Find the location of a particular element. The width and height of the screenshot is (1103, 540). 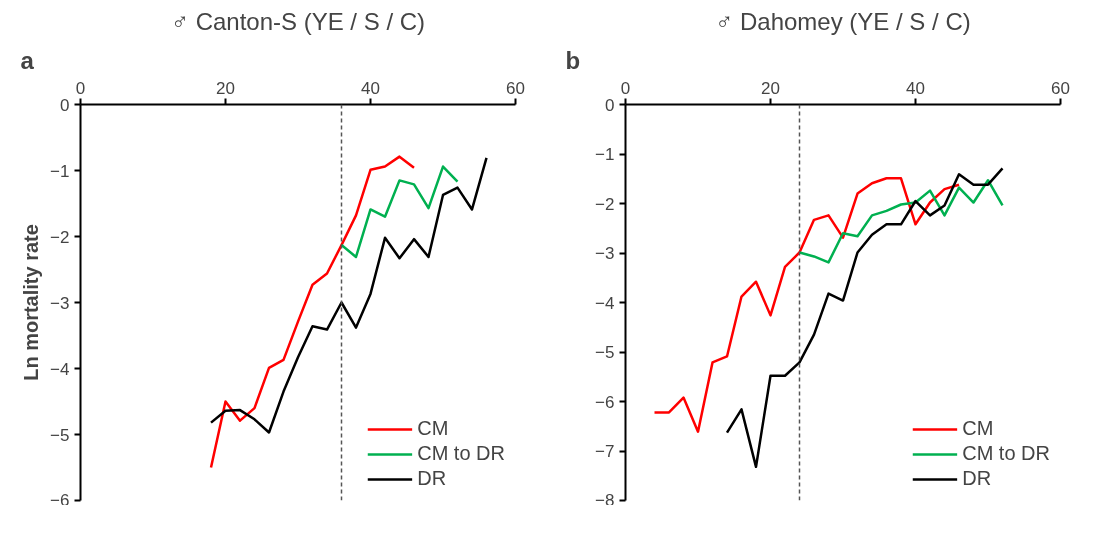

y-tick-label: −7 is located at coordinates (605, 451).